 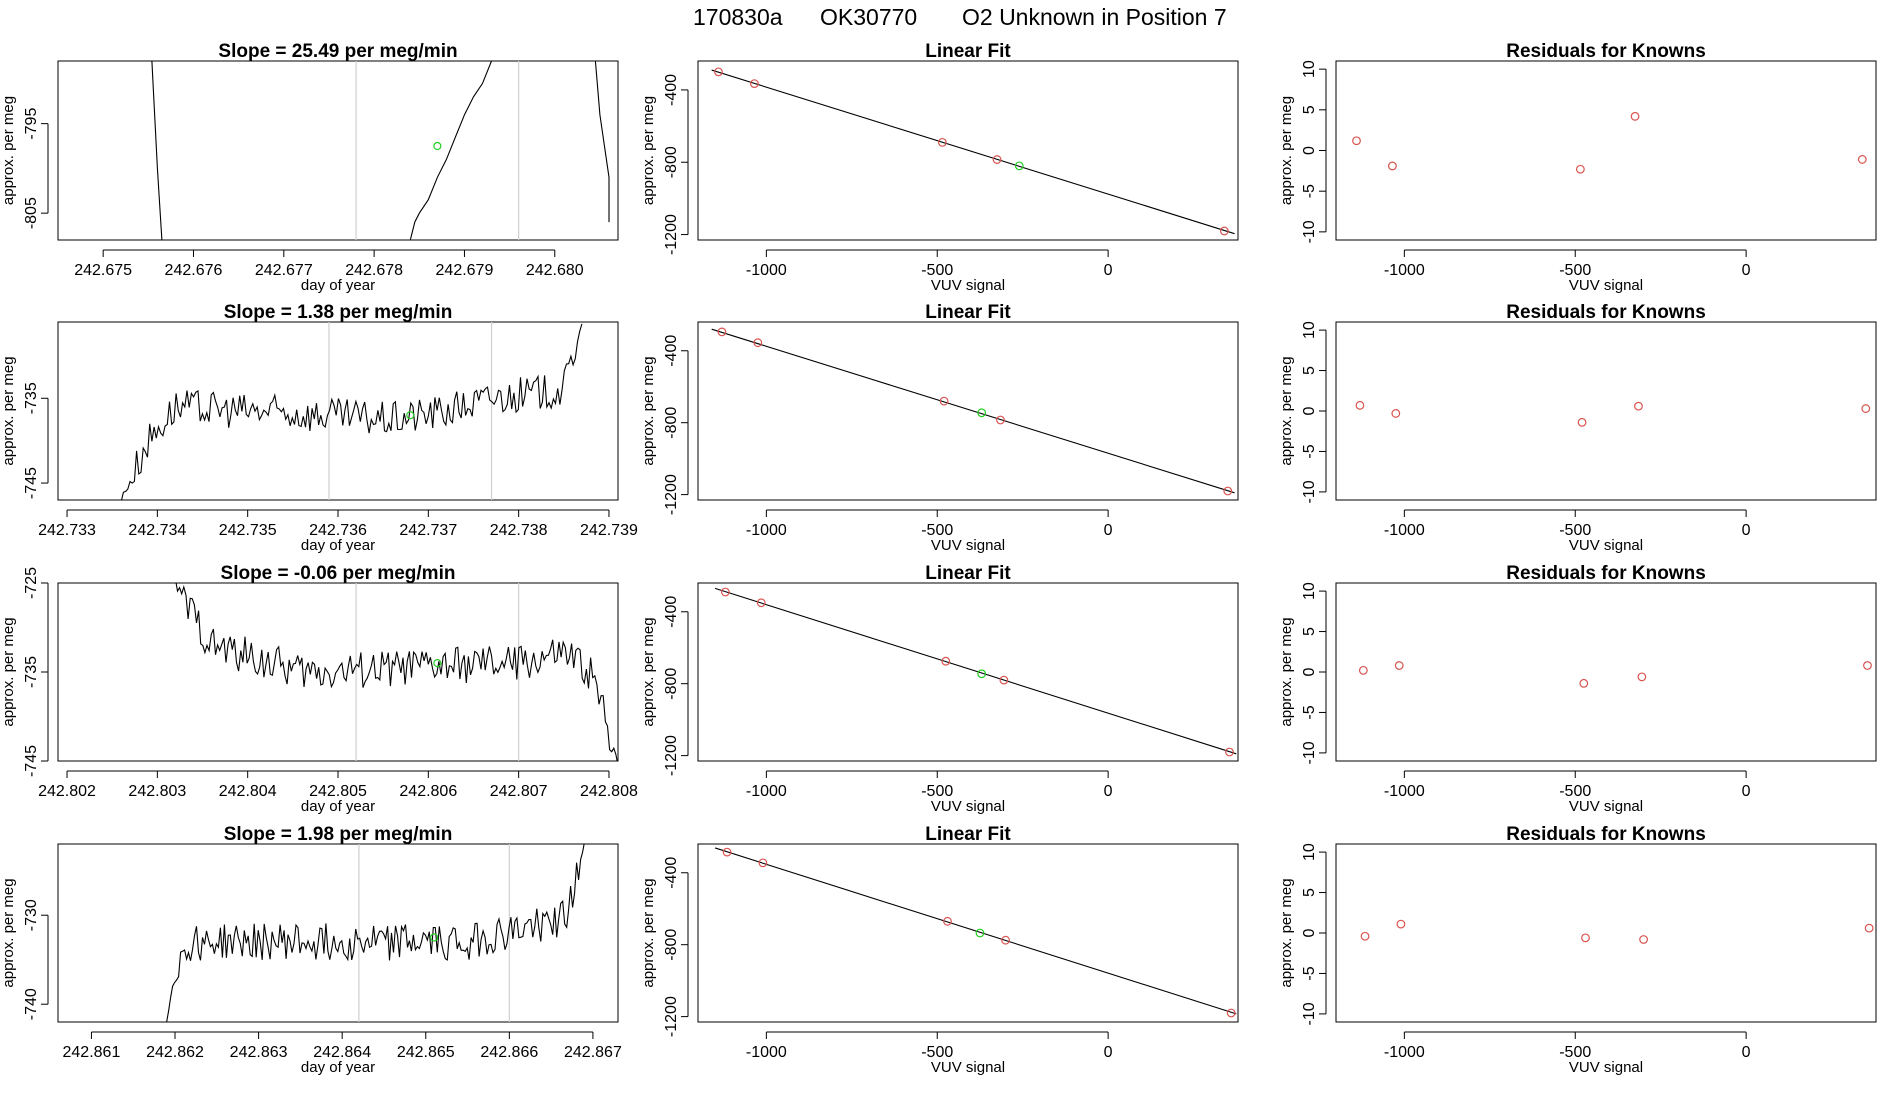 What do you see at coordinates (960, 17) in the screenshot?
I see `figure-title: 170830a OK30770 O2 Unknown in Position 7` at bounding box center [960, 17].